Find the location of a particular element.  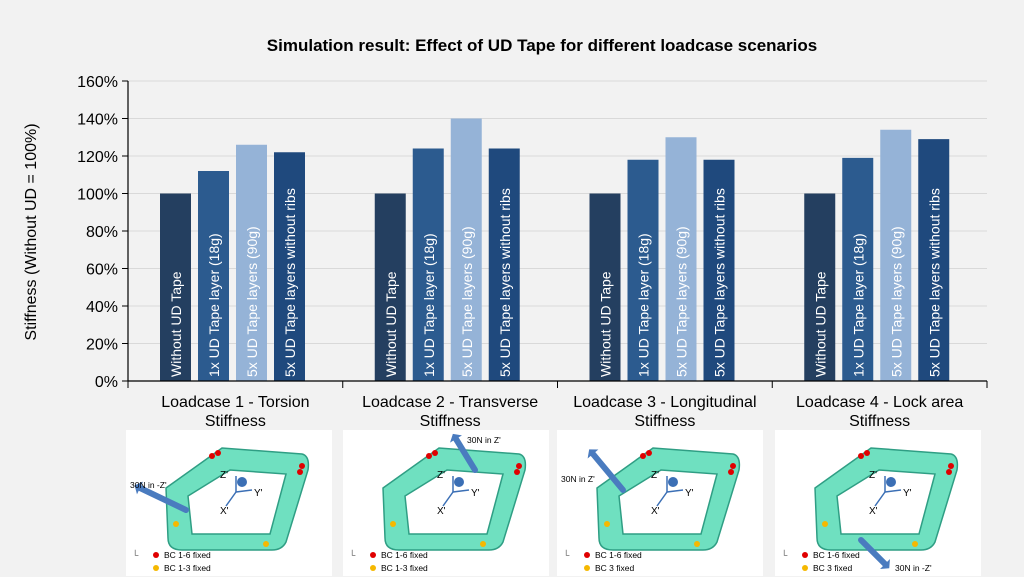

x-tick-label: Loadcase 4 - Lock area is located at coordinates (879, 402).